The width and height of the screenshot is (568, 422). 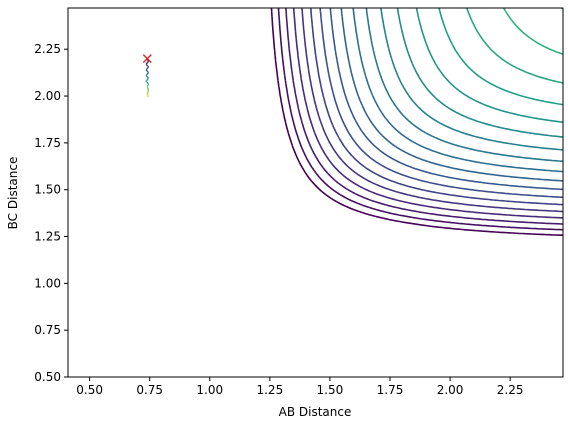 What do you see at coordinates (47, 377) in the screenshot?
I see `y-tick-label: 0.50` at bounding box center [47, 377].